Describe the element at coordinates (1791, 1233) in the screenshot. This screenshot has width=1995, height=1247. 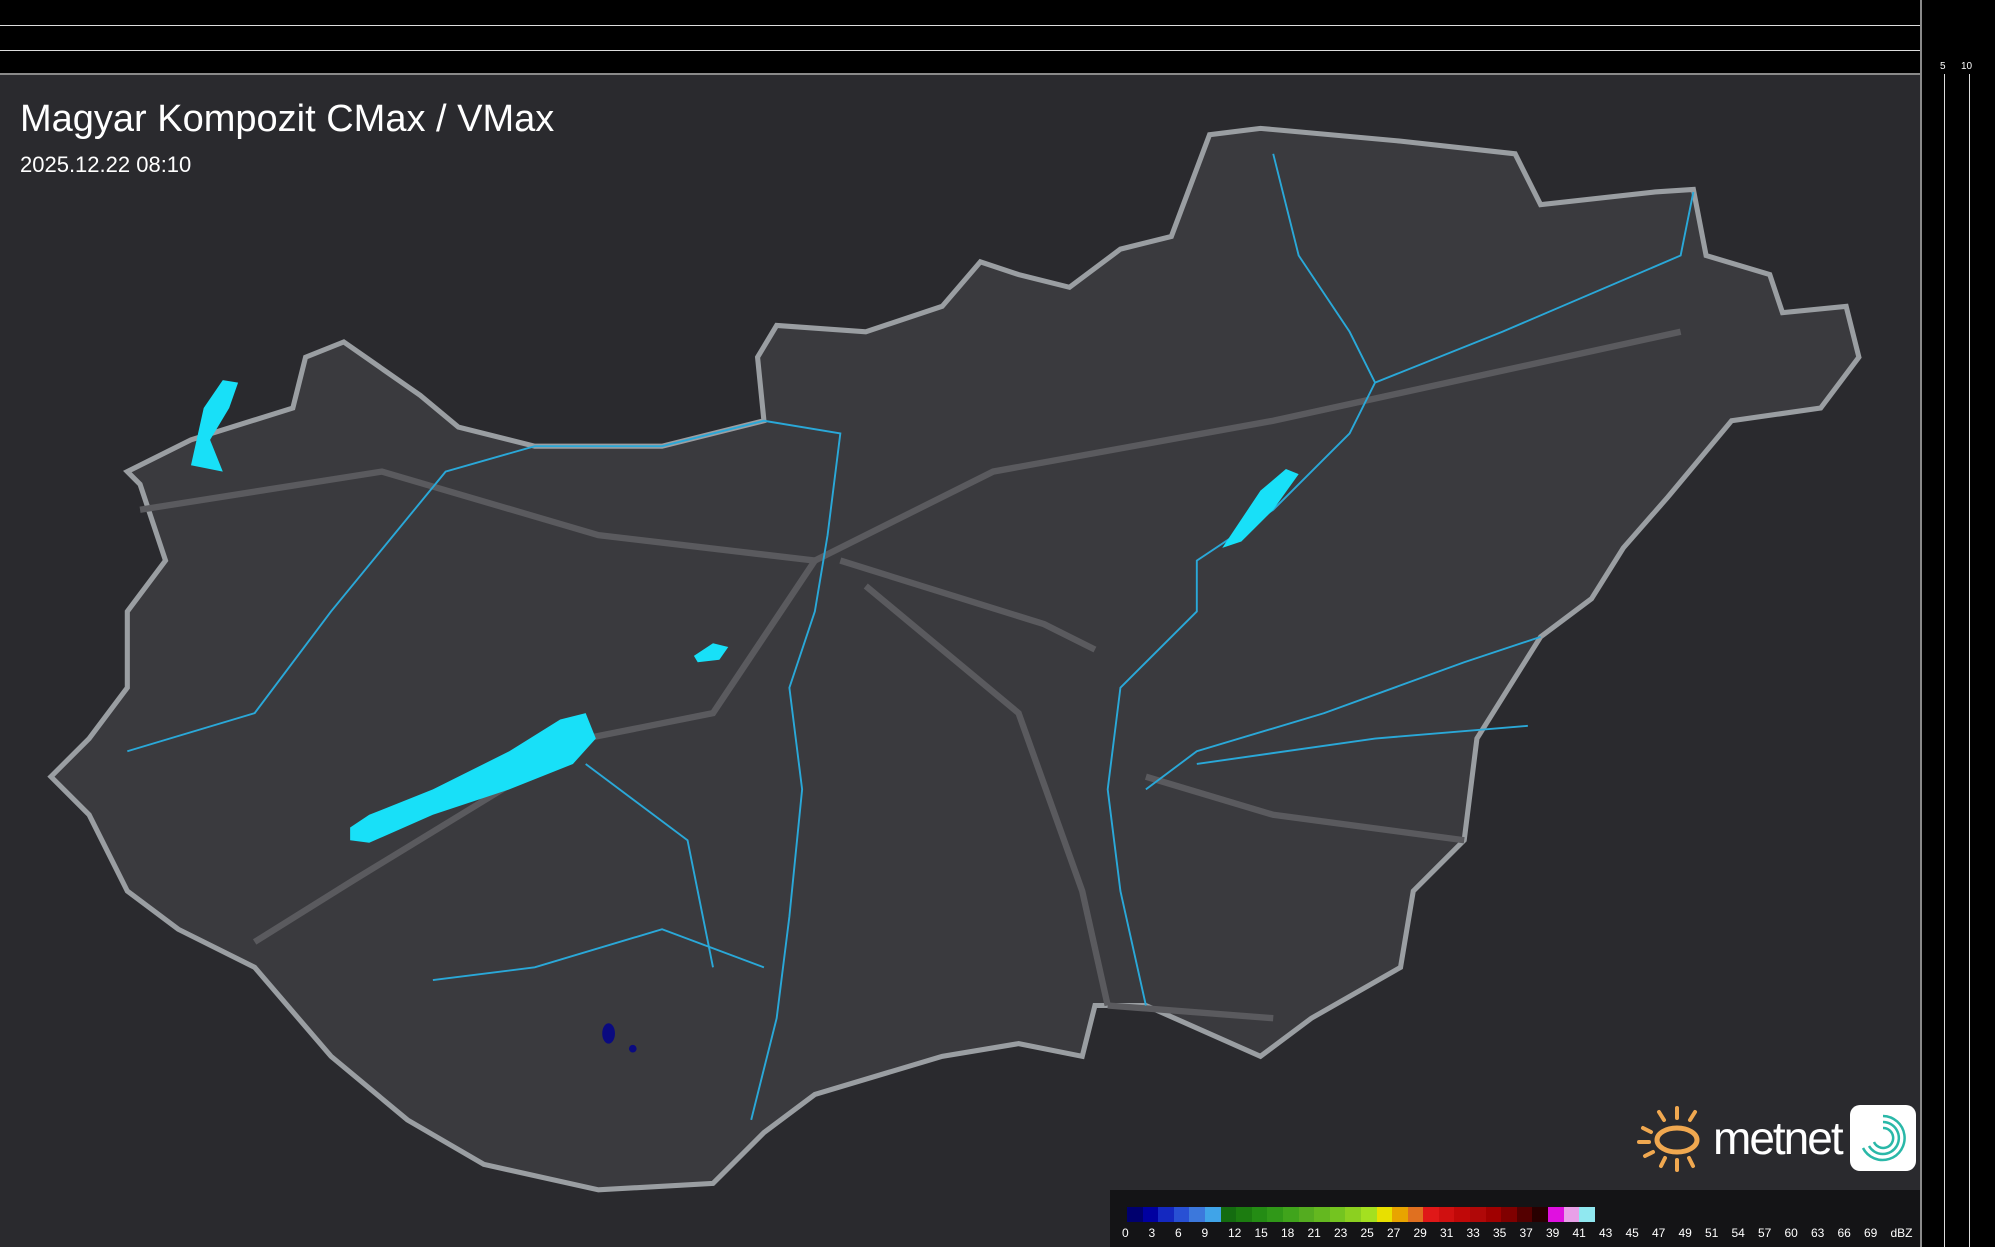
I see `legend-label: 60` at that location.